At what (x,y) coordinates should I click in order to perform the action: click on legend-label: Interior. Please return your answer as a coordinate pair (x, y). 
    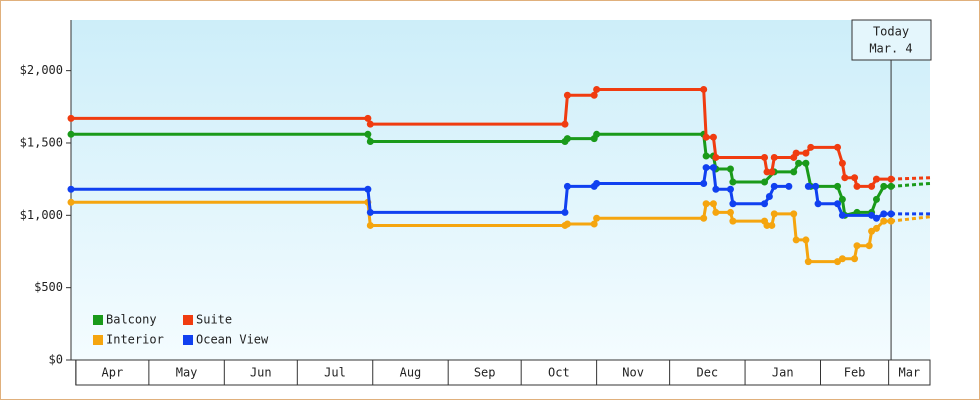
    Looking at the image, I should click on (135, 340).